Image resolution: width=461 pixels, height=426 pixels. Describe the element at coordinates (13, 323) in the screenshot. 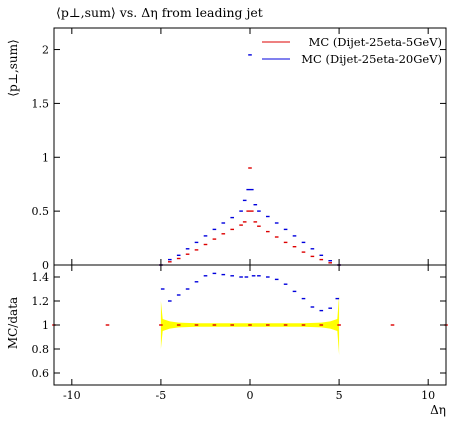

I see `bottom-y-axis-label: MC/data` at that location.